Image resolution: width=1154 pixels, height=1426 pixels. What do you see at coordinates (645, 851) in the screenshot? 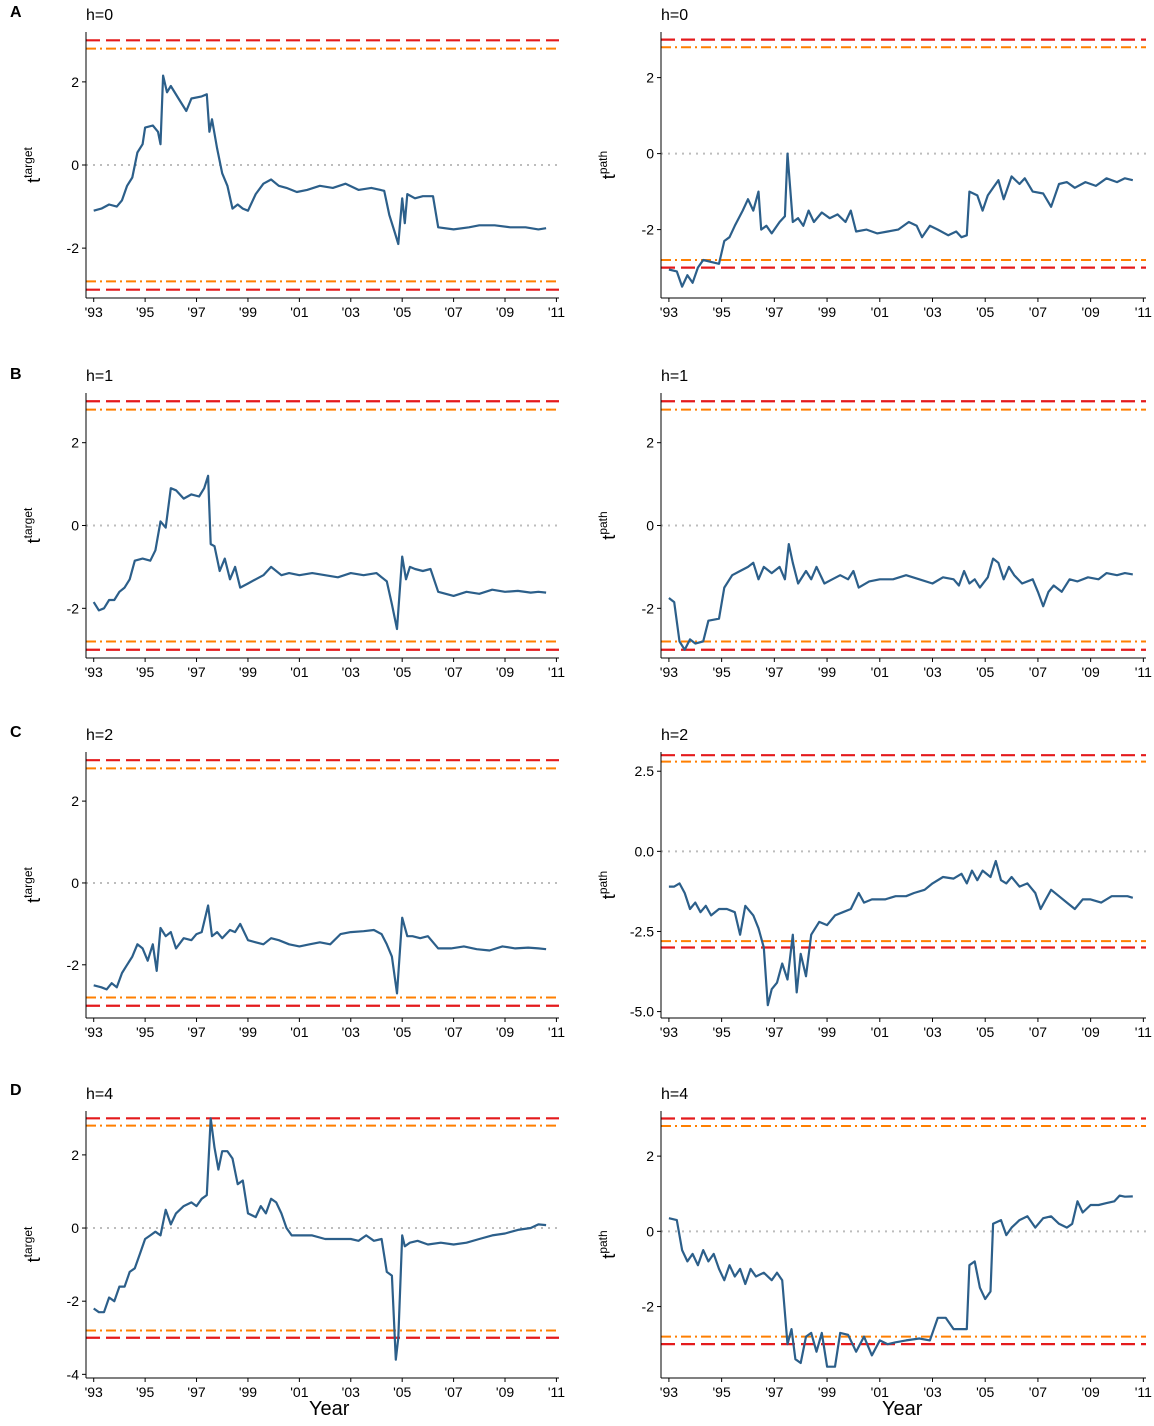
I see `y-tick-label: 0.0` at bounding box center [645, 851].